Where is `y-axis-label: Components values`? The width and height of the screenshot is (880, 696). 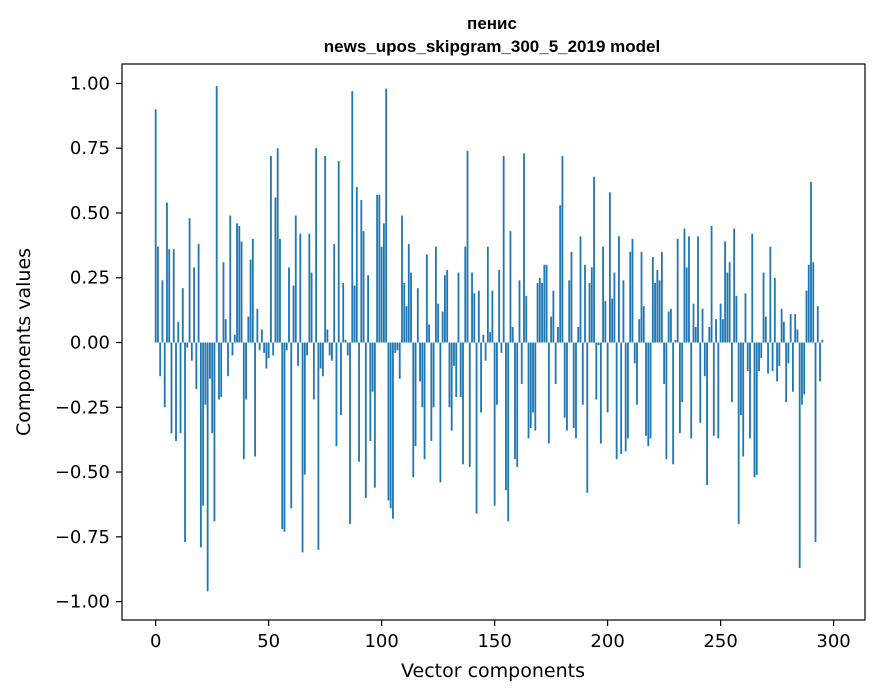
y-axis-label: Components values is located at coordinates (24, 342).